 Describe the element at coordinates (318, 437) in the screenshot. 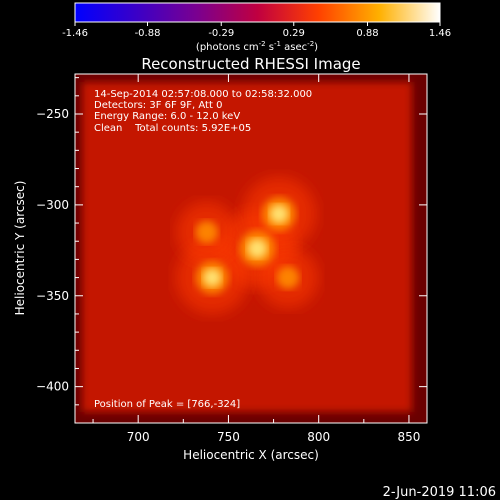

I see `x-tick-label: 800` at that location.